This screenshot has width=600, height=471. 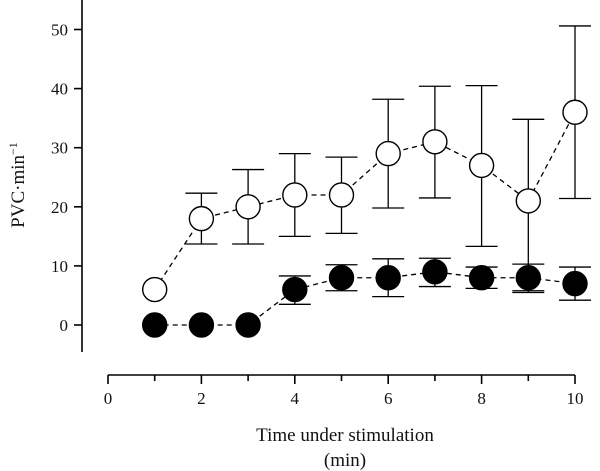 I want to click on y-tick-label: 50, so click(x=59, y=30).